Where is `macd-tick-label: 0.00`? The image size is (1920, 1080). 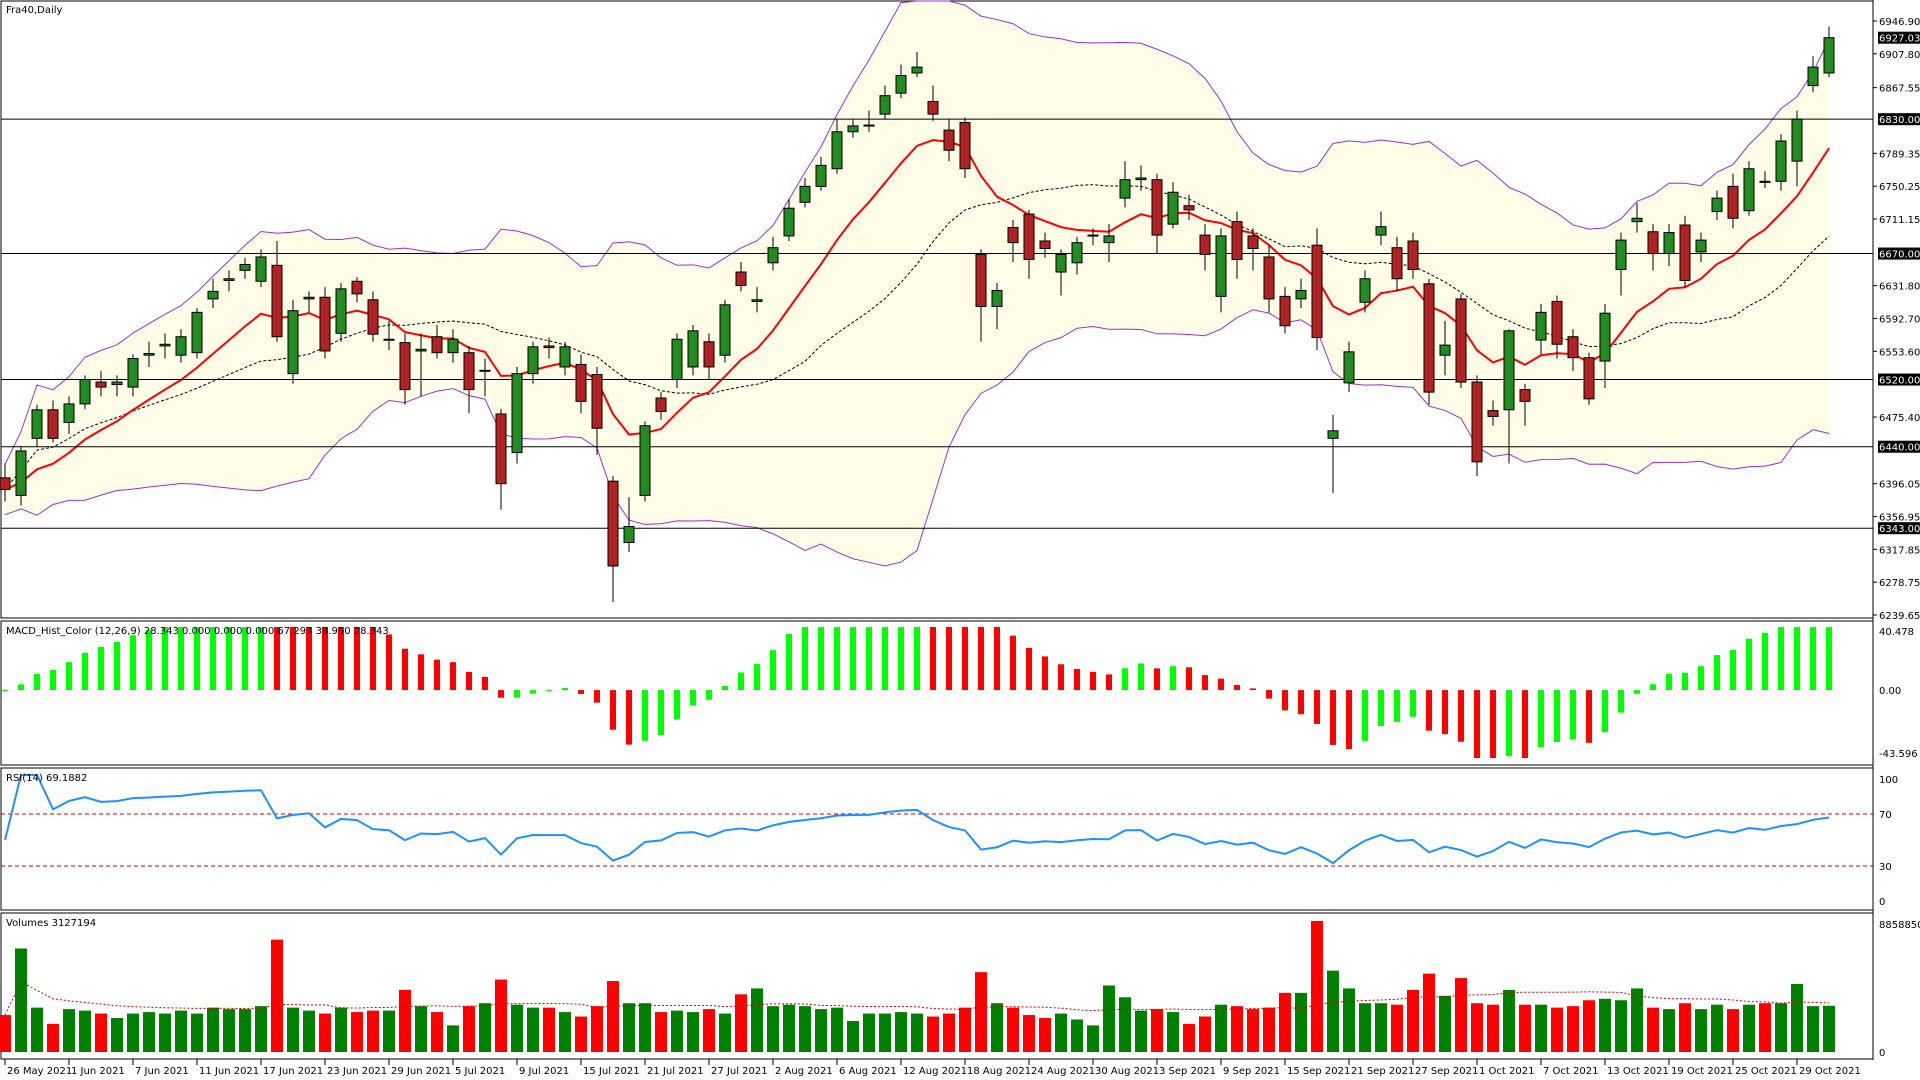 macd-tick-label: 0.00 is located at coordinates (1890, 691).